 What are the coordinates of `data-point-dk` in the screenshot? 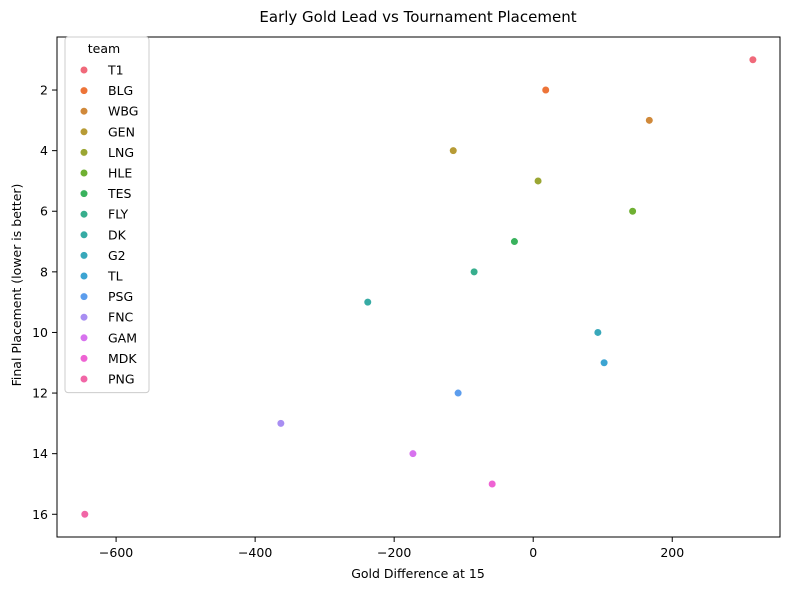 It's located at (367, 302).